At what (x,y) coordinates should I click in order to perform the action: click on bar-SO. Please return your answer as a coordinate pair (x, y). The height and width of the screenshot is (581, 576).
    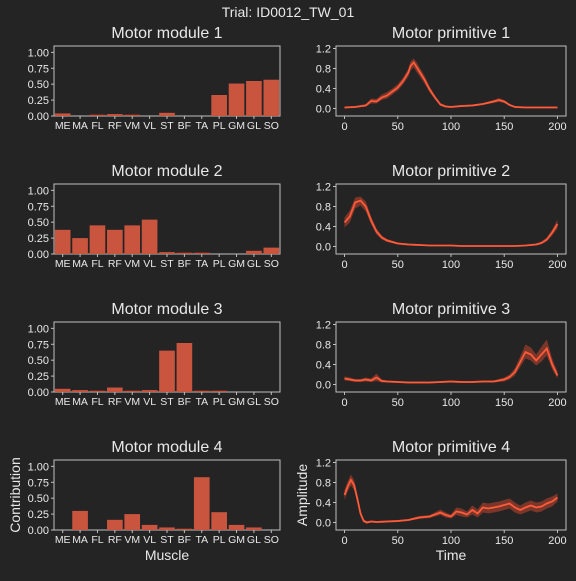
    Looking at the image, I should click on (271, 97).